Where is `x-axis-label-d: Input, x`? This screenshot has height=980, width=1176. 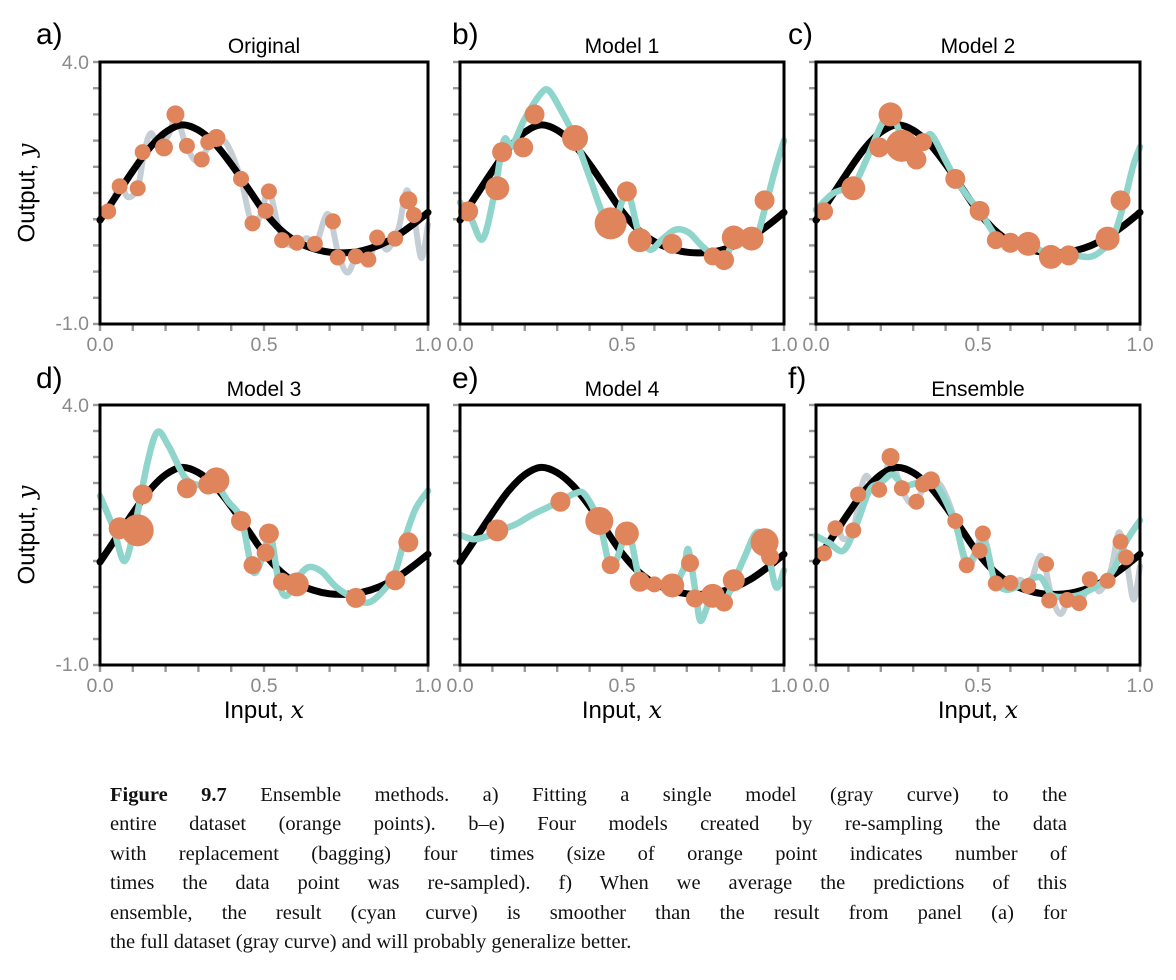
x-axis-label-d: Input, x is located at coordinates (264, 710).